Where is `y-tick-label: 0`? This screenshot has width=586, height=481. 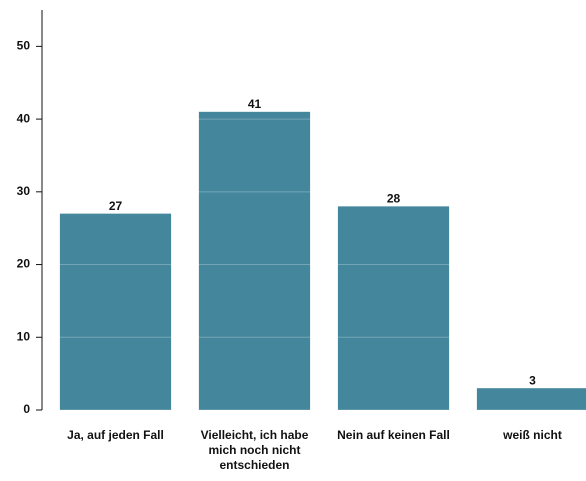
y-tick-label: 0 is located at coordinates (26, 409).